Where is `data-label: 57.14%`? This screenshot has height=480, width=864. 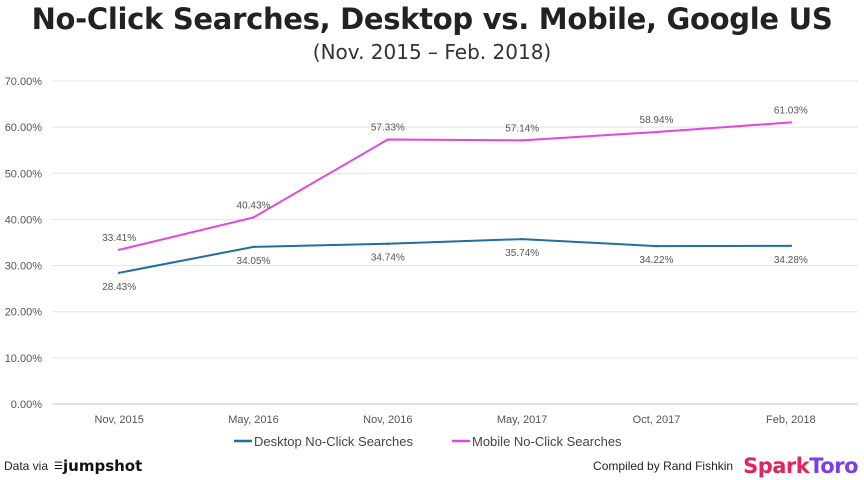 data-label: 57.14% is located at coordinates (522, 128).